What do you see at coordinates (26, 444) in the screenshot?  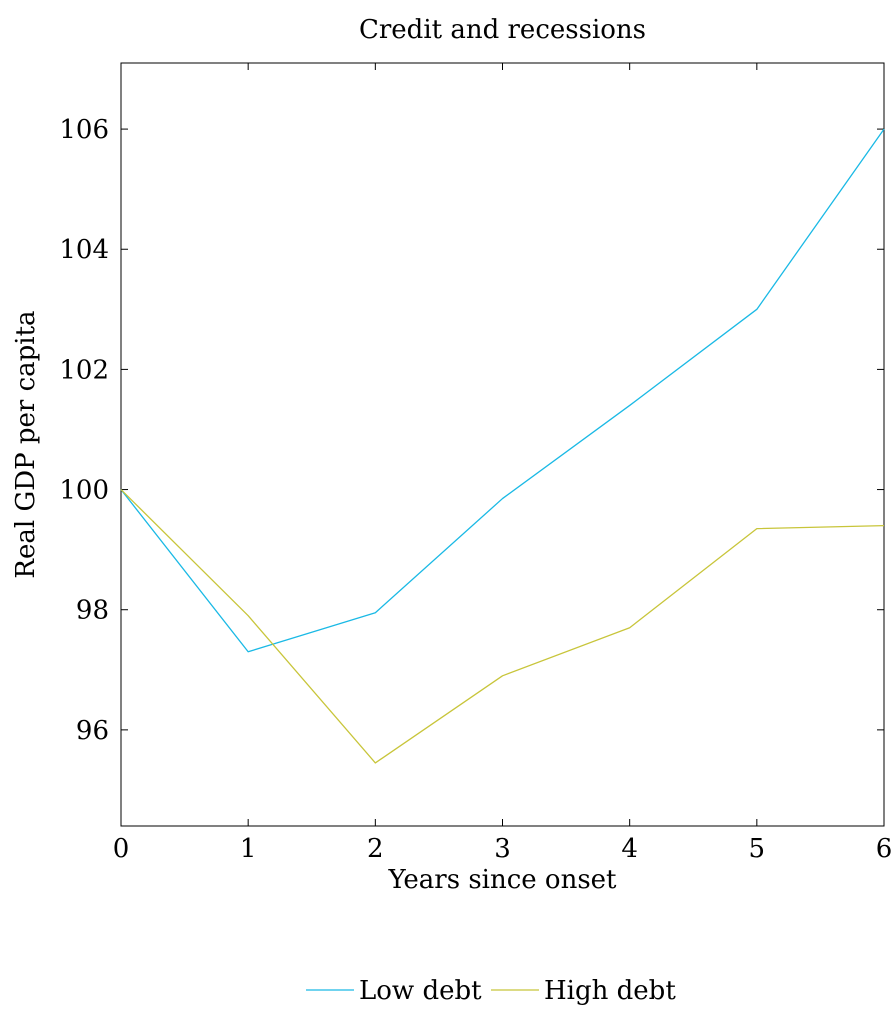 I see `y-axis-title: Real GDP per capita` at bounding box center [26, 444].